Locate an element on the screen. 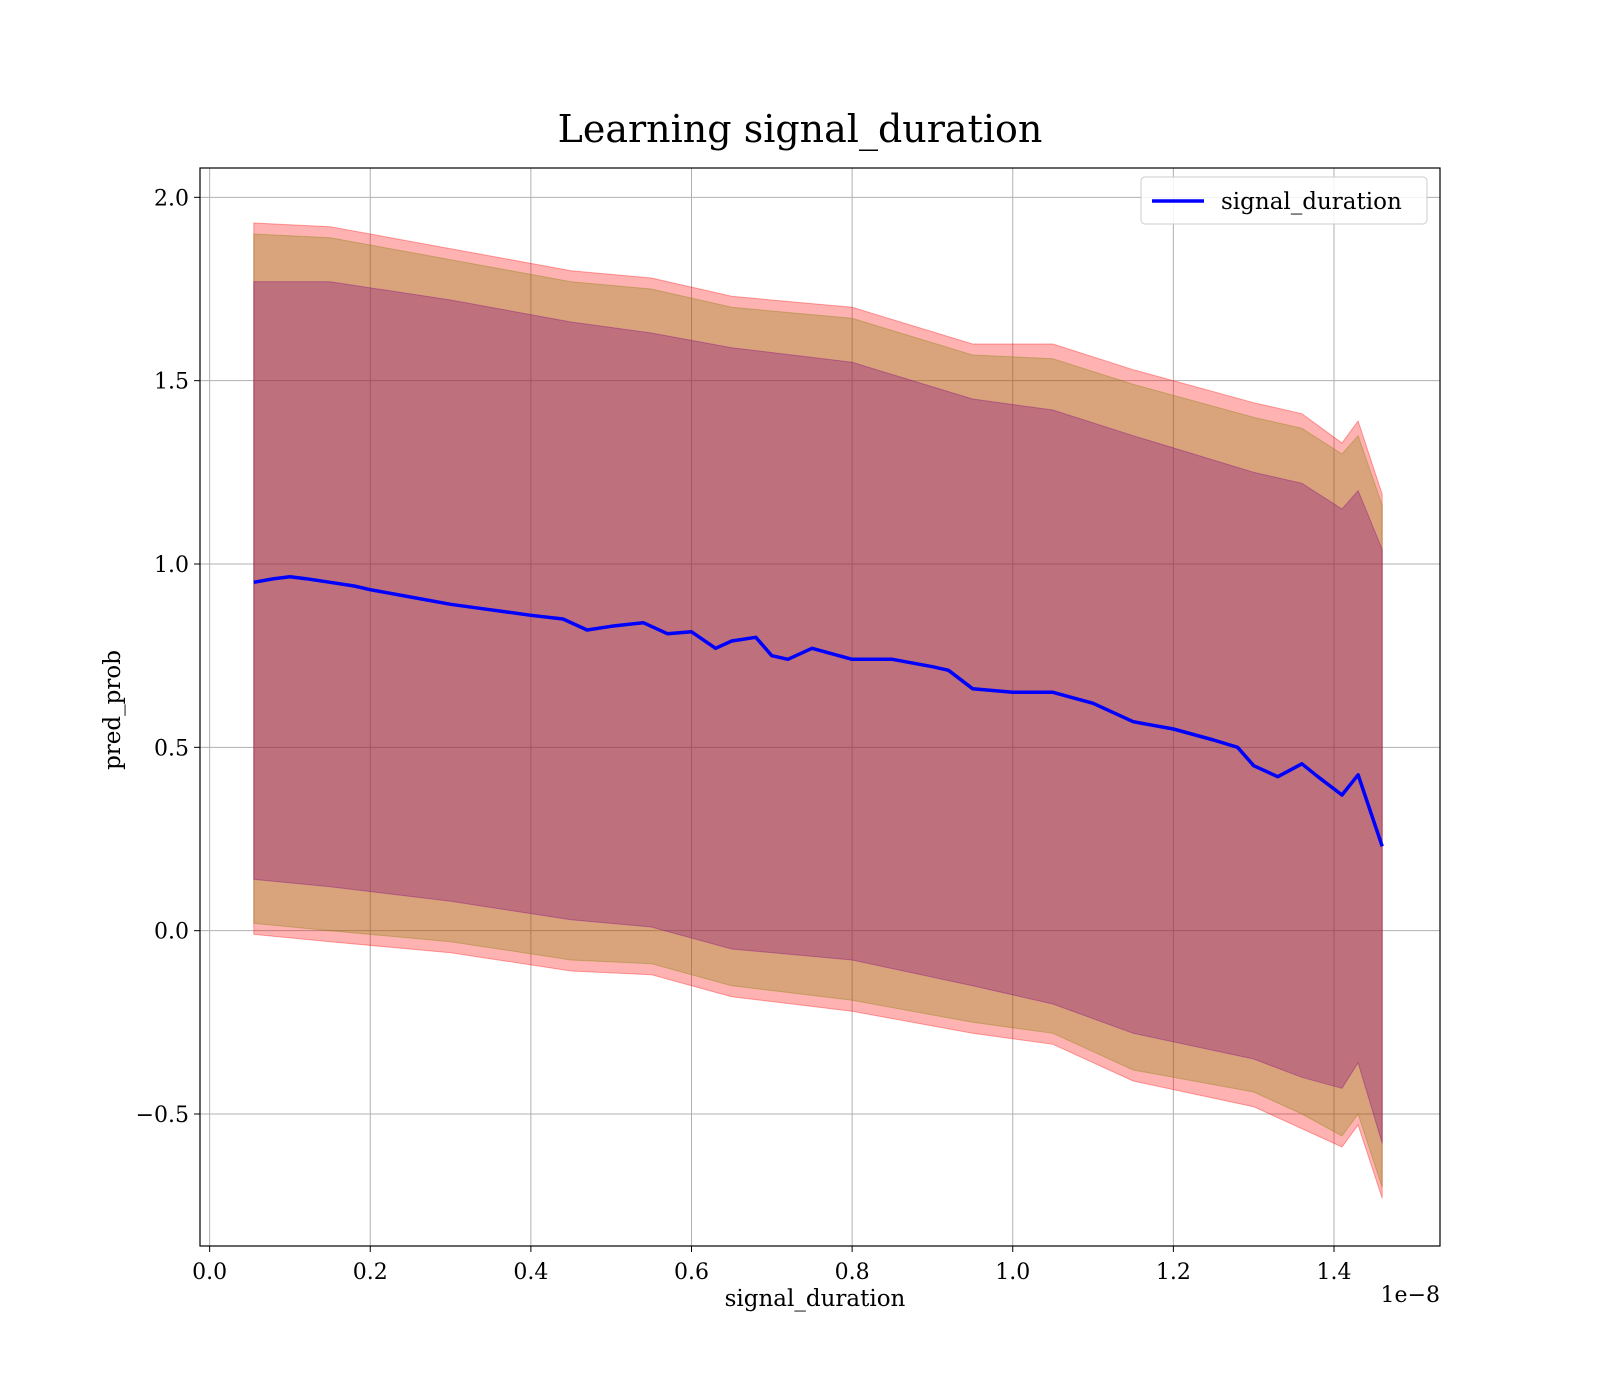  y-tick-label: 0.5 is located at coordinates (171, 748).